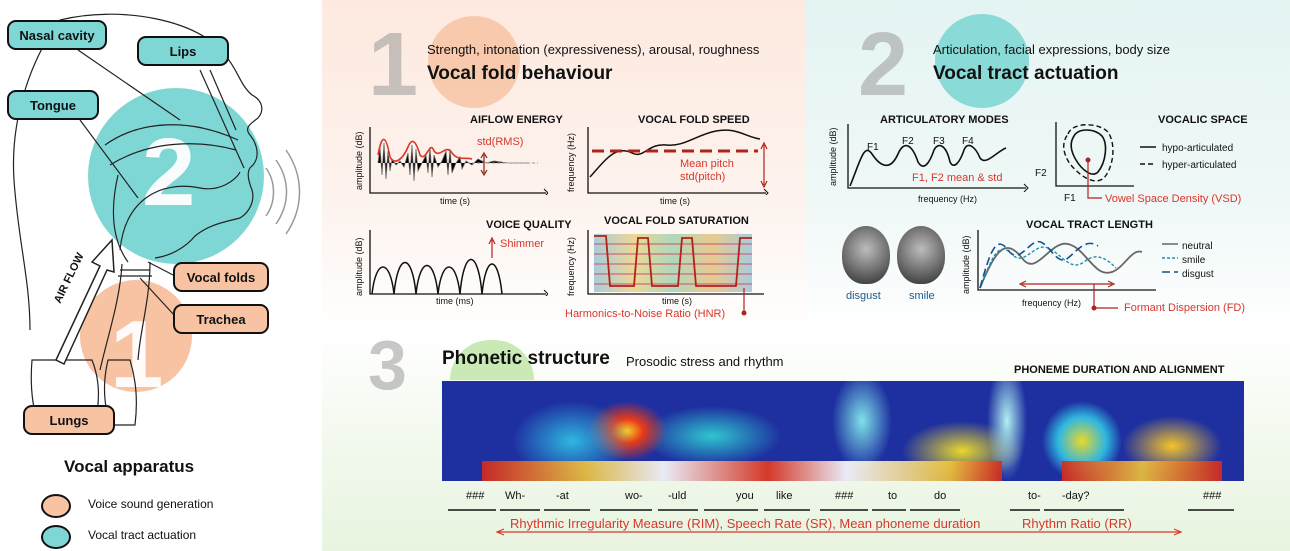  I want to click on apparatus-number-2: 2, so click(169, 172).